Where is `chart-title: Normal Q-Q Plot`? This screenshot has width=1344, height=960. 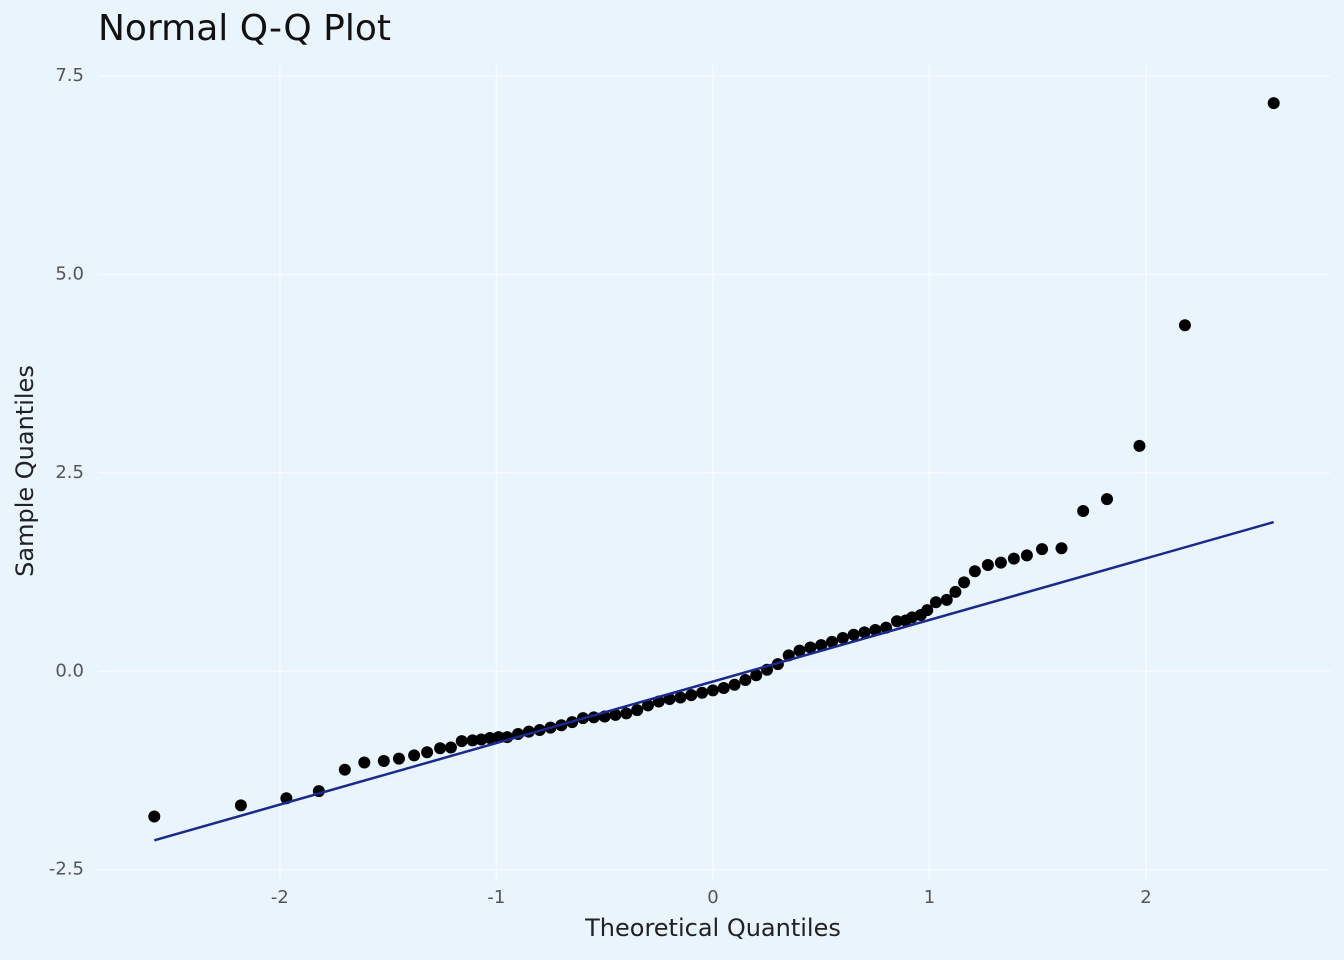 chart-title: Normal Q-Q Plot is located at coordinates (244, 28).